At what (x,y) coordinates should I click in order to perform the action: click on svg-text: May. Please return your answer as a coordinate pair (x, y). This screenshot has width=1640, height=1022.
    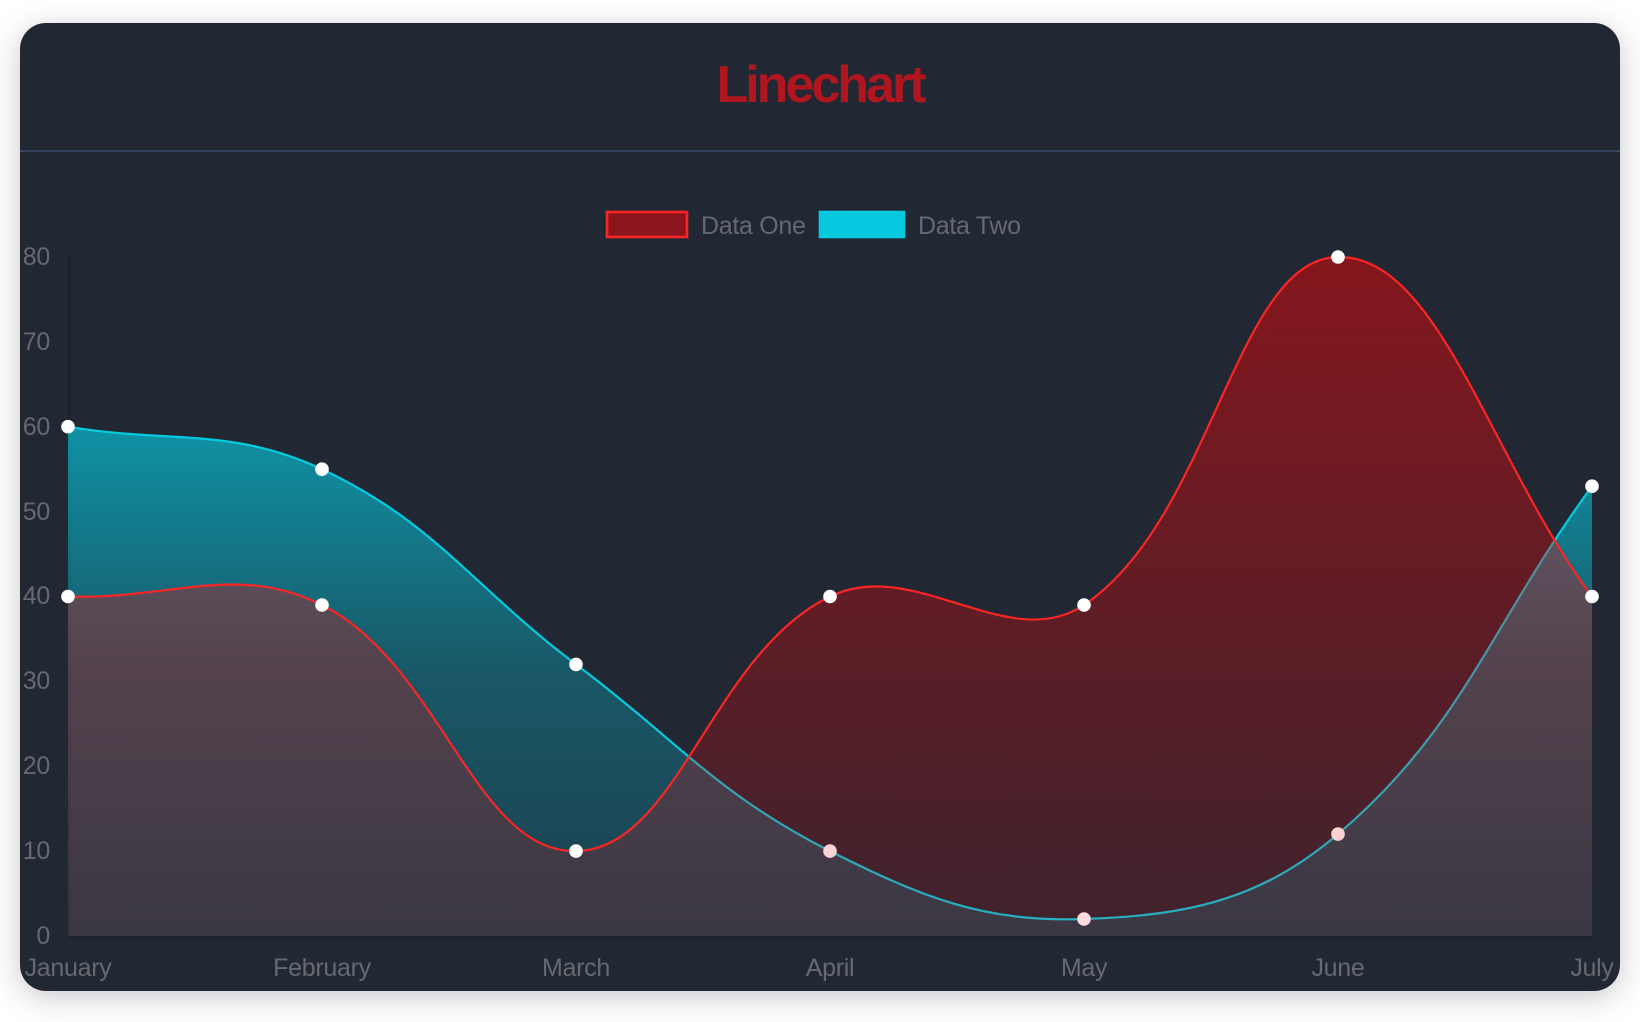
    Looking at the image, I should click on (1084, 968).